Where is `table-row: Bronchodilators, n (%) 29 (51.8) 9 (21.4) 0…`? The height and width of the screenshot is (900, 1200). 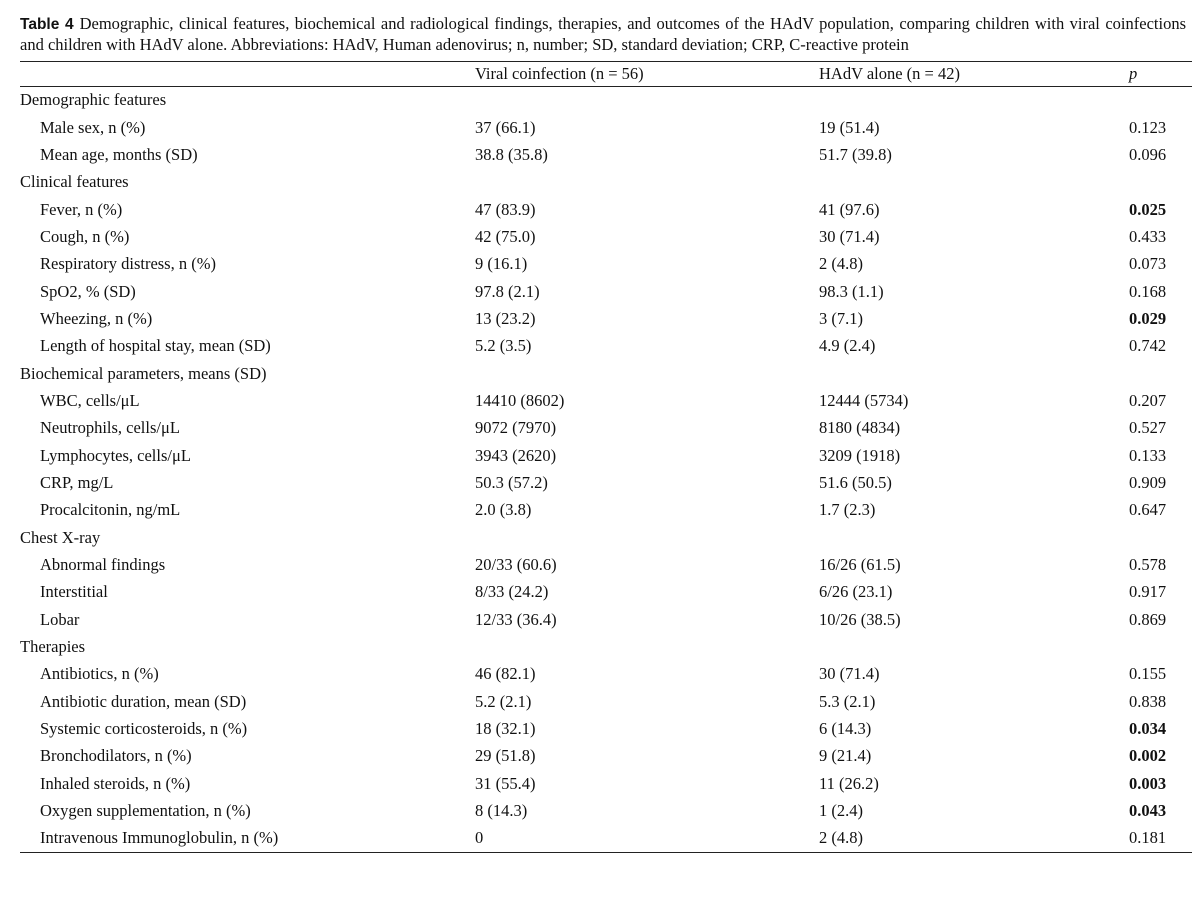
table-row: Bronchodilators, n (%) 29 (51.8) 9 (21.4) 0… is located at coordinates (606, 756).